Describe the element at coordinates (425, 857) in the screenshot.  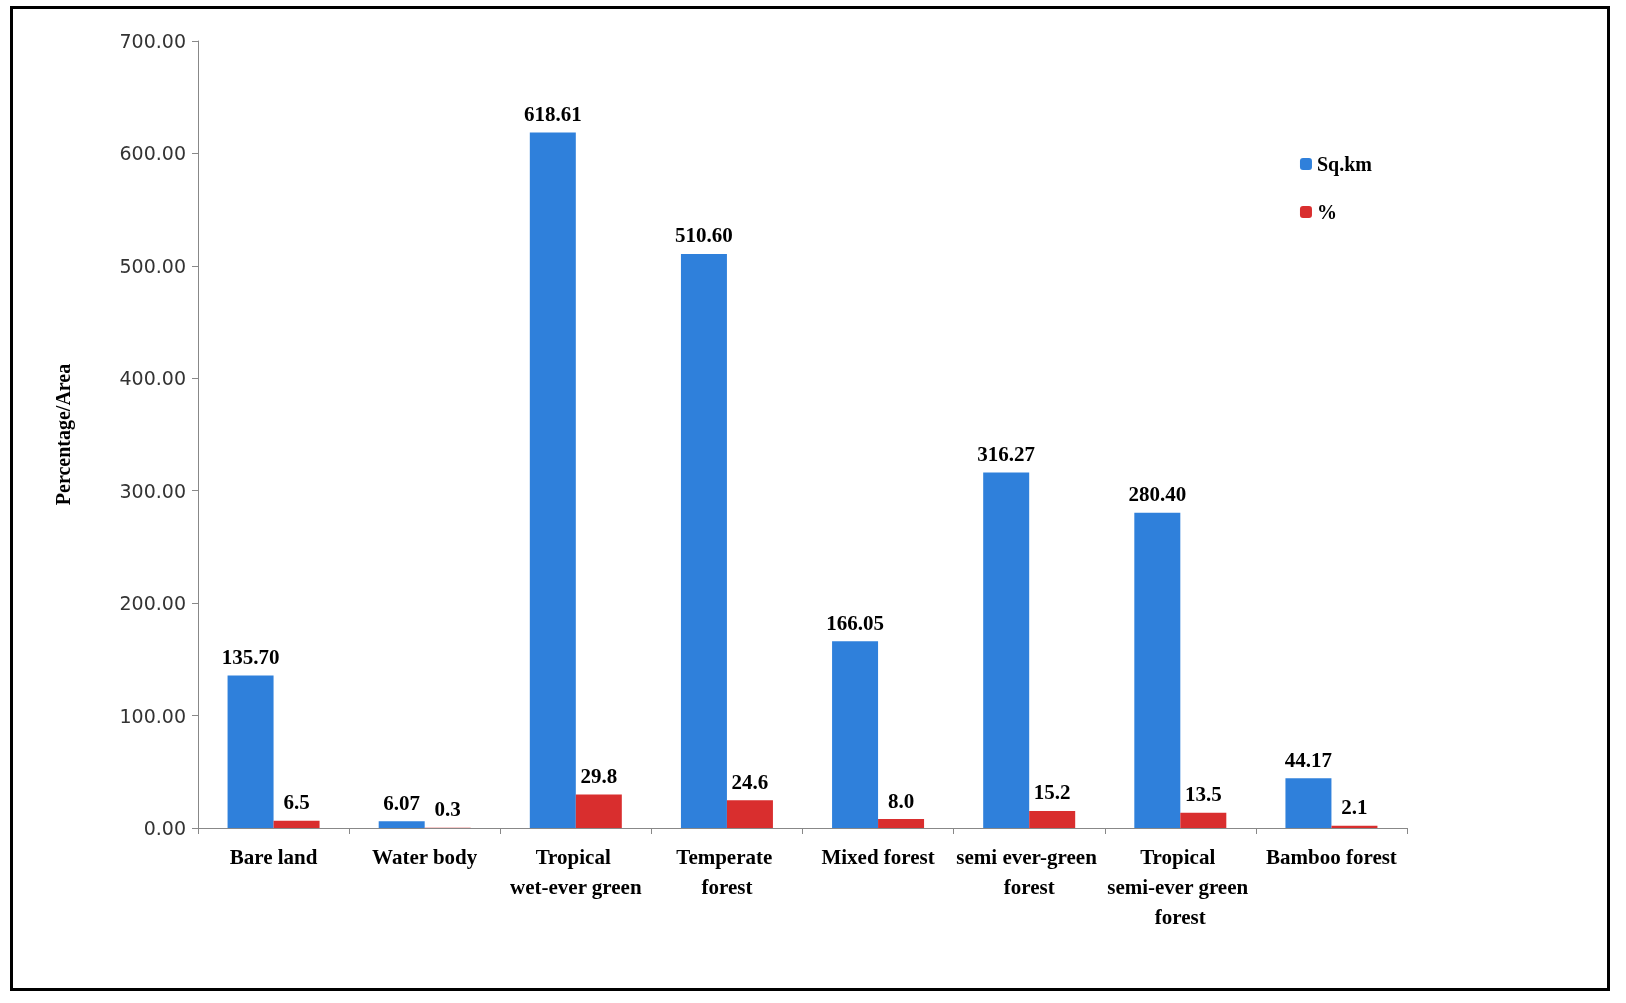
I see `x-tick-label: Water body` at that location.